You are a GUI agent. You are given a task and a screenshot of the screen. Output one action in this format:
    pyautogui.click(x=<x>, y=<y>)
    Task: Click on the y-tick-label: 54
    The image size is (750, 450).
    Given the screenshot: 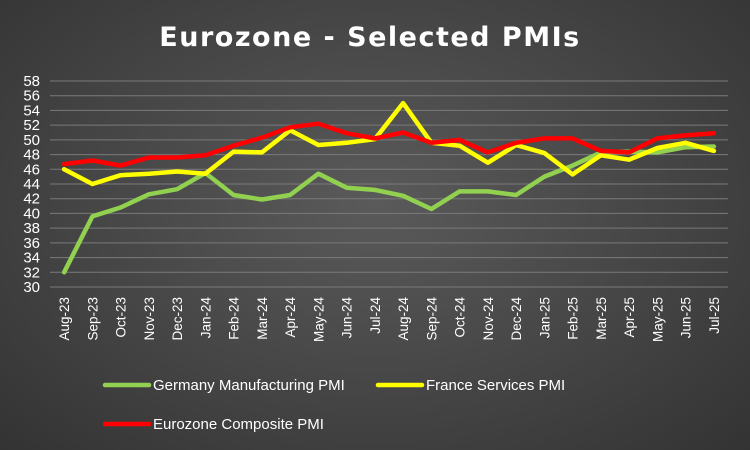 What is the action you would take?
    pyautogui.click(x=31, y=110)
    